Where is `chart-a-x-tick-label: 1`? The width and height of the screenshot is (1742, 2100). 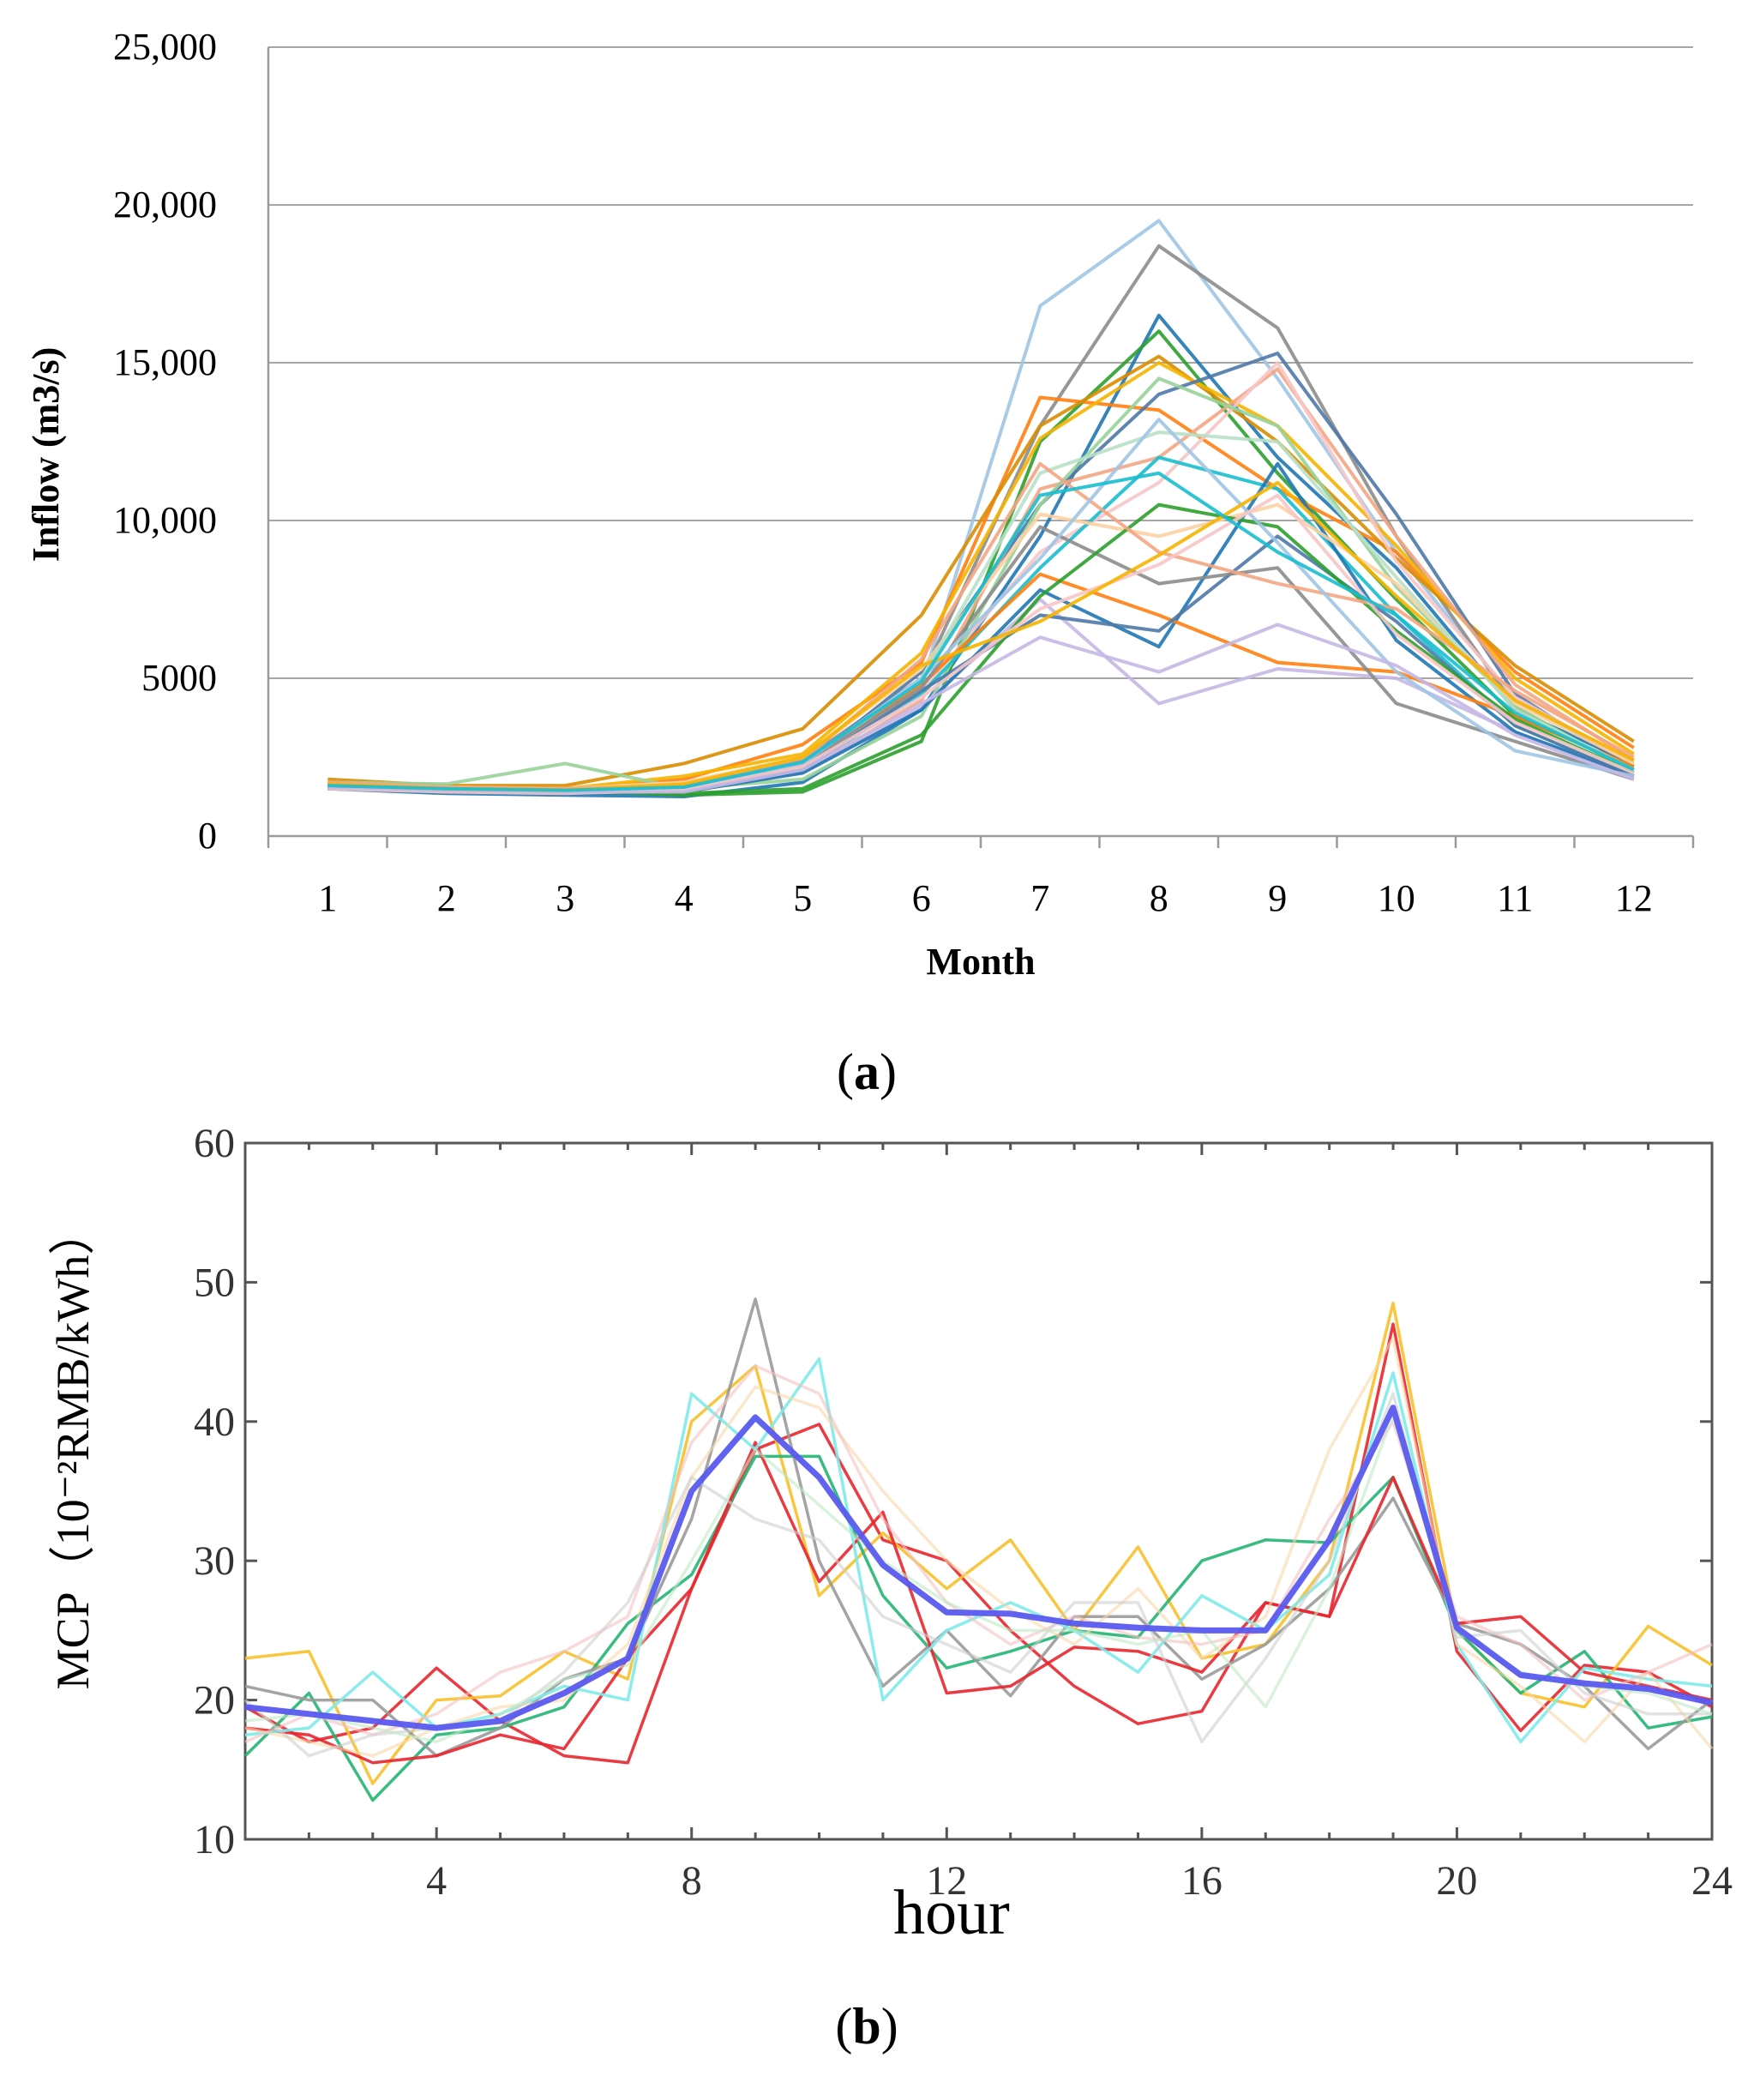 chart-a-x-tick-label: 1 is located at coordinates (327, 898).